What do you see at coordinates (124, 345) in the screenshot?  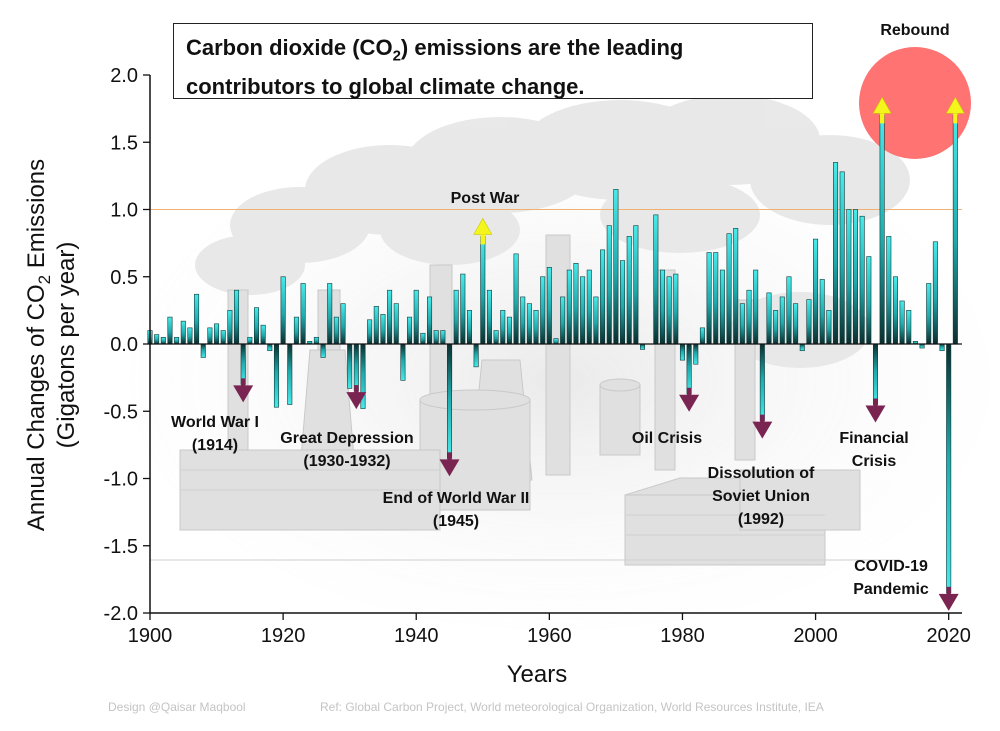 I see `y-tick-label: 0.0` at bounding box center [124, 345].